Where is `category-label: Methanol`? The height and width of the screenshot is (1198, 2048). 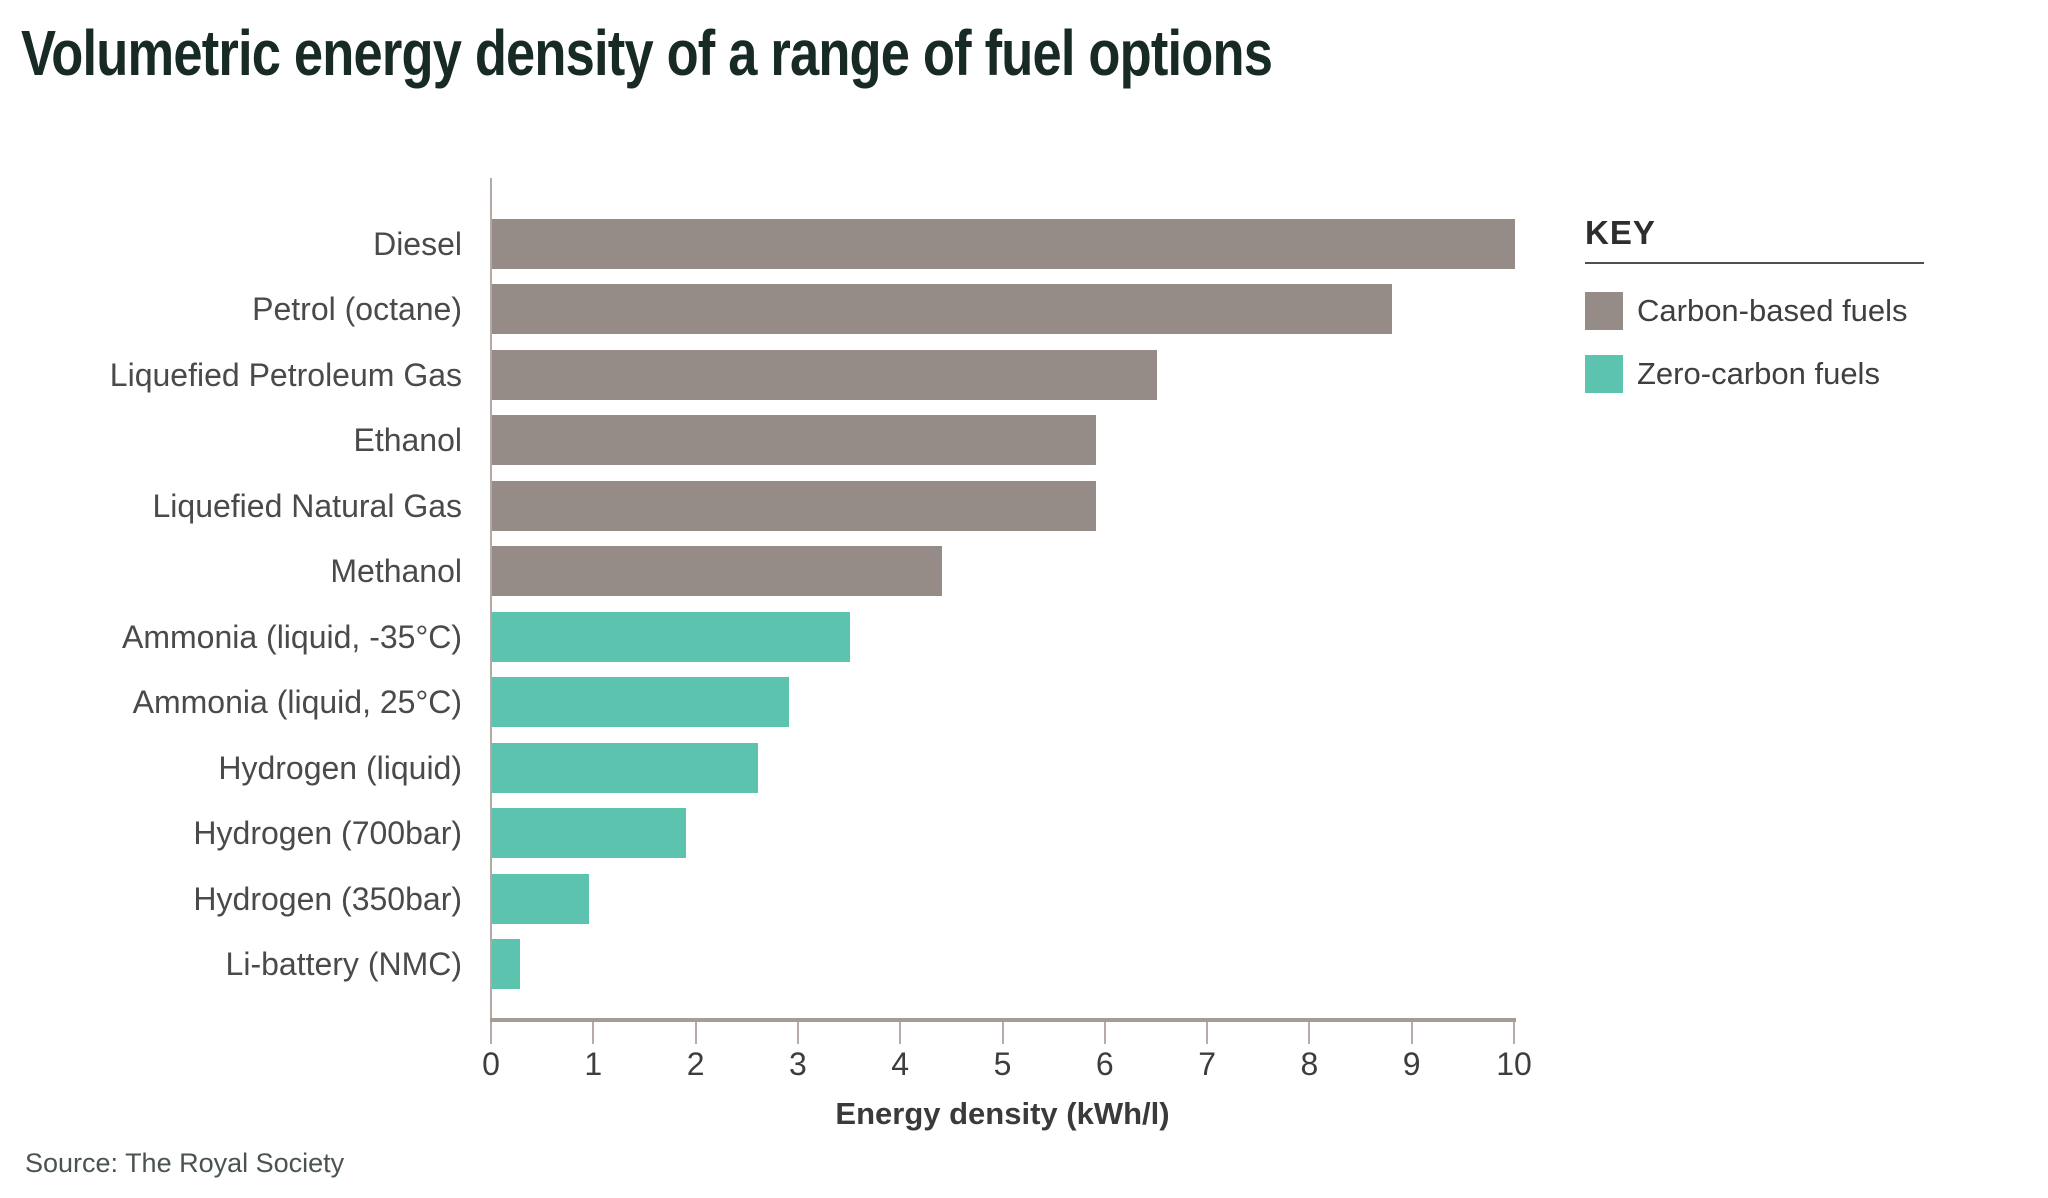 category-label: Methanol is located at coordinates (396, 571).